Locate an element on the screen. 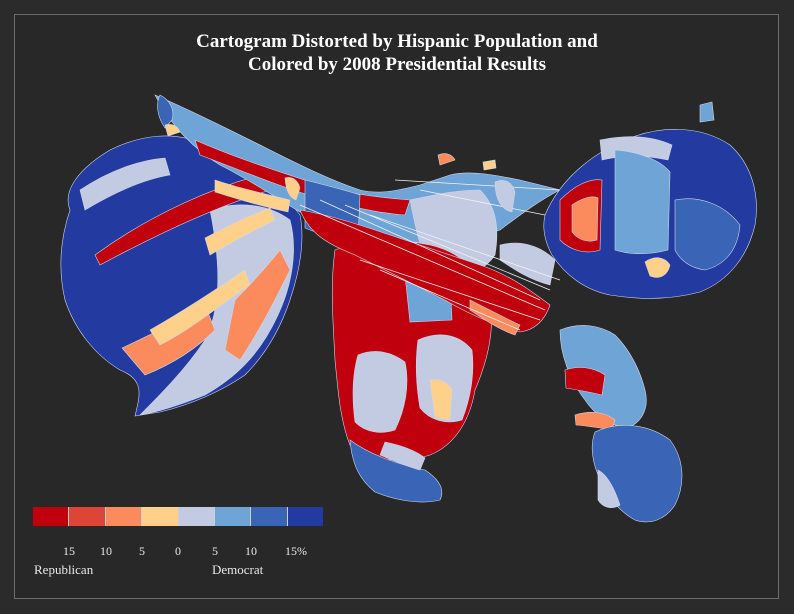 This screenshot has width=794, height=614. south-light-blob is located at coordinates (505, 196).